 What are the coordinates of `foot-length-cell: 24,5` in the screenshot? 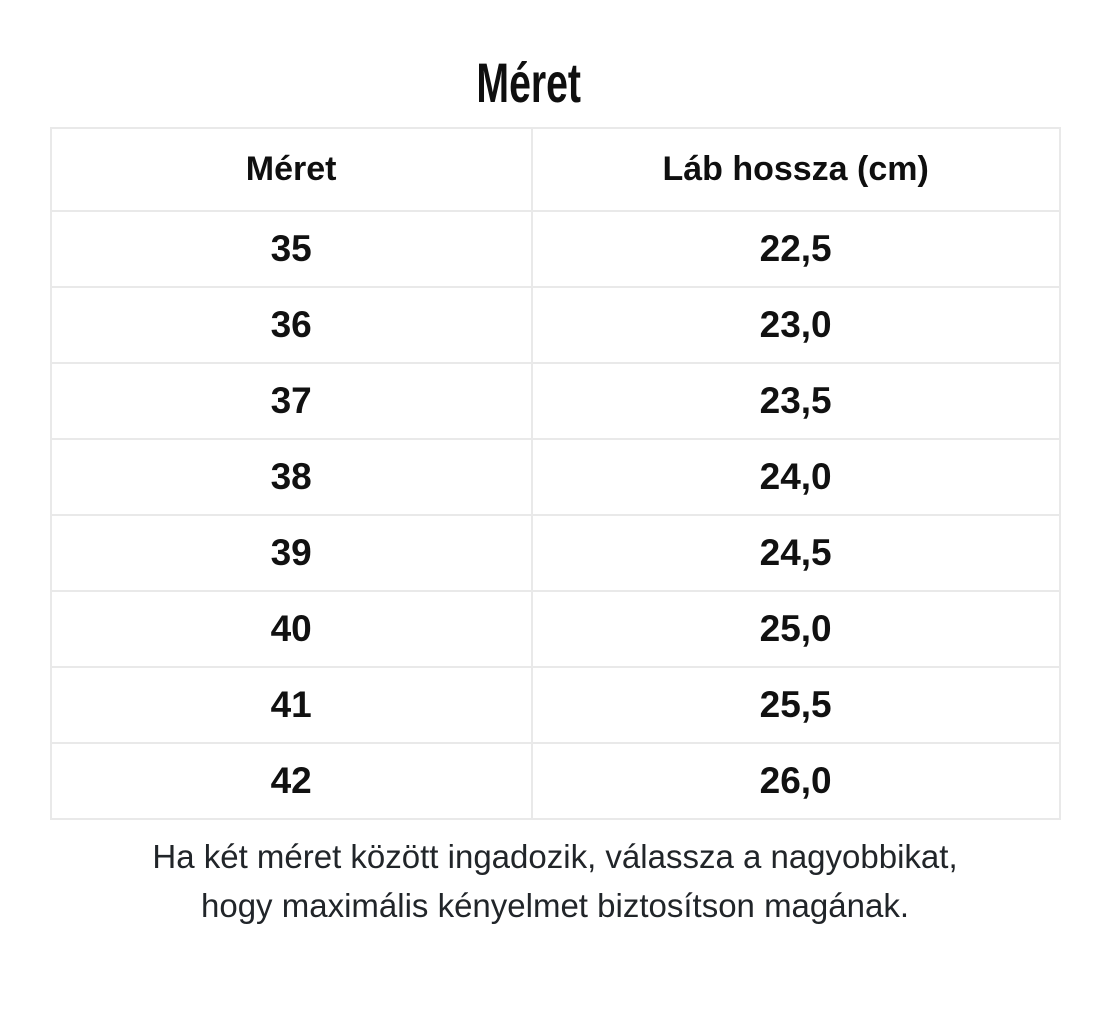 It's located at (795, 553).